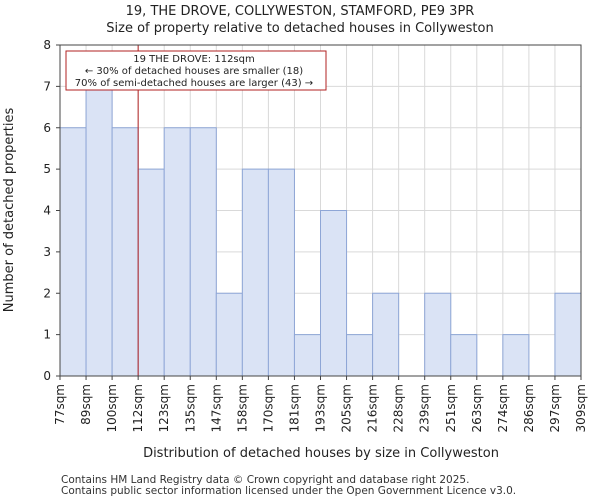  I want to click on x-tick-label: 89sqm, so click(86, 404).